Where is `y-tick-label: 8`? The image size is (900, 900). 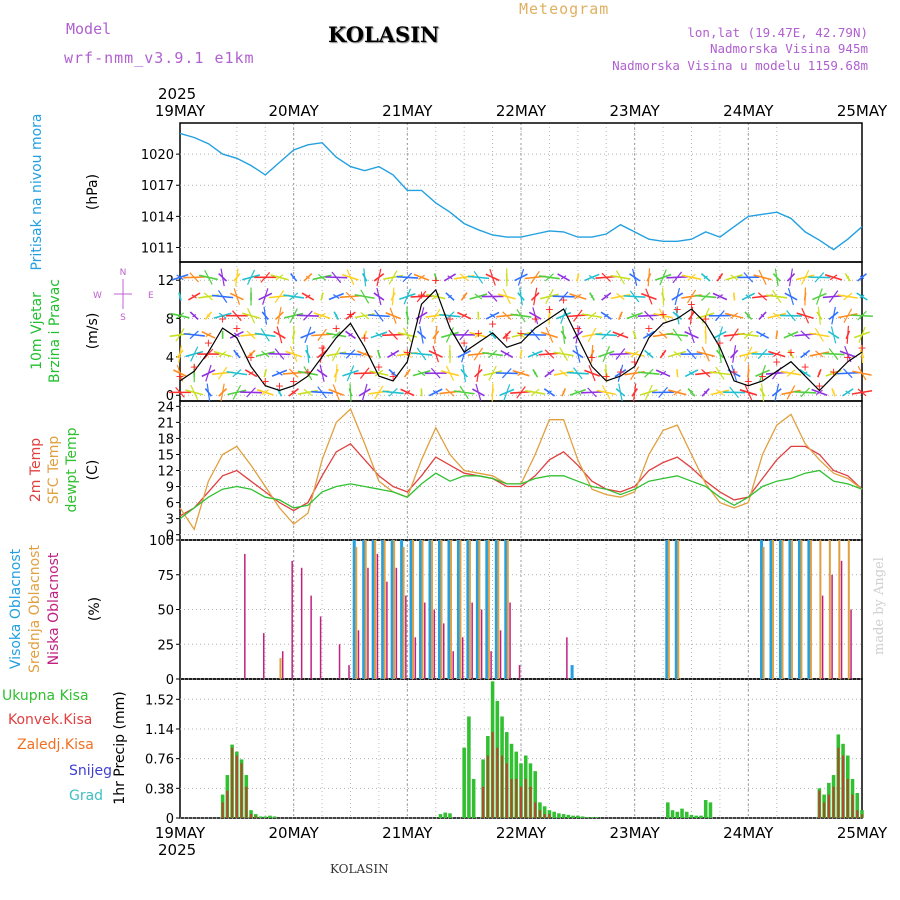 y-tick-label: 8 is located at coordinates (170, 320).